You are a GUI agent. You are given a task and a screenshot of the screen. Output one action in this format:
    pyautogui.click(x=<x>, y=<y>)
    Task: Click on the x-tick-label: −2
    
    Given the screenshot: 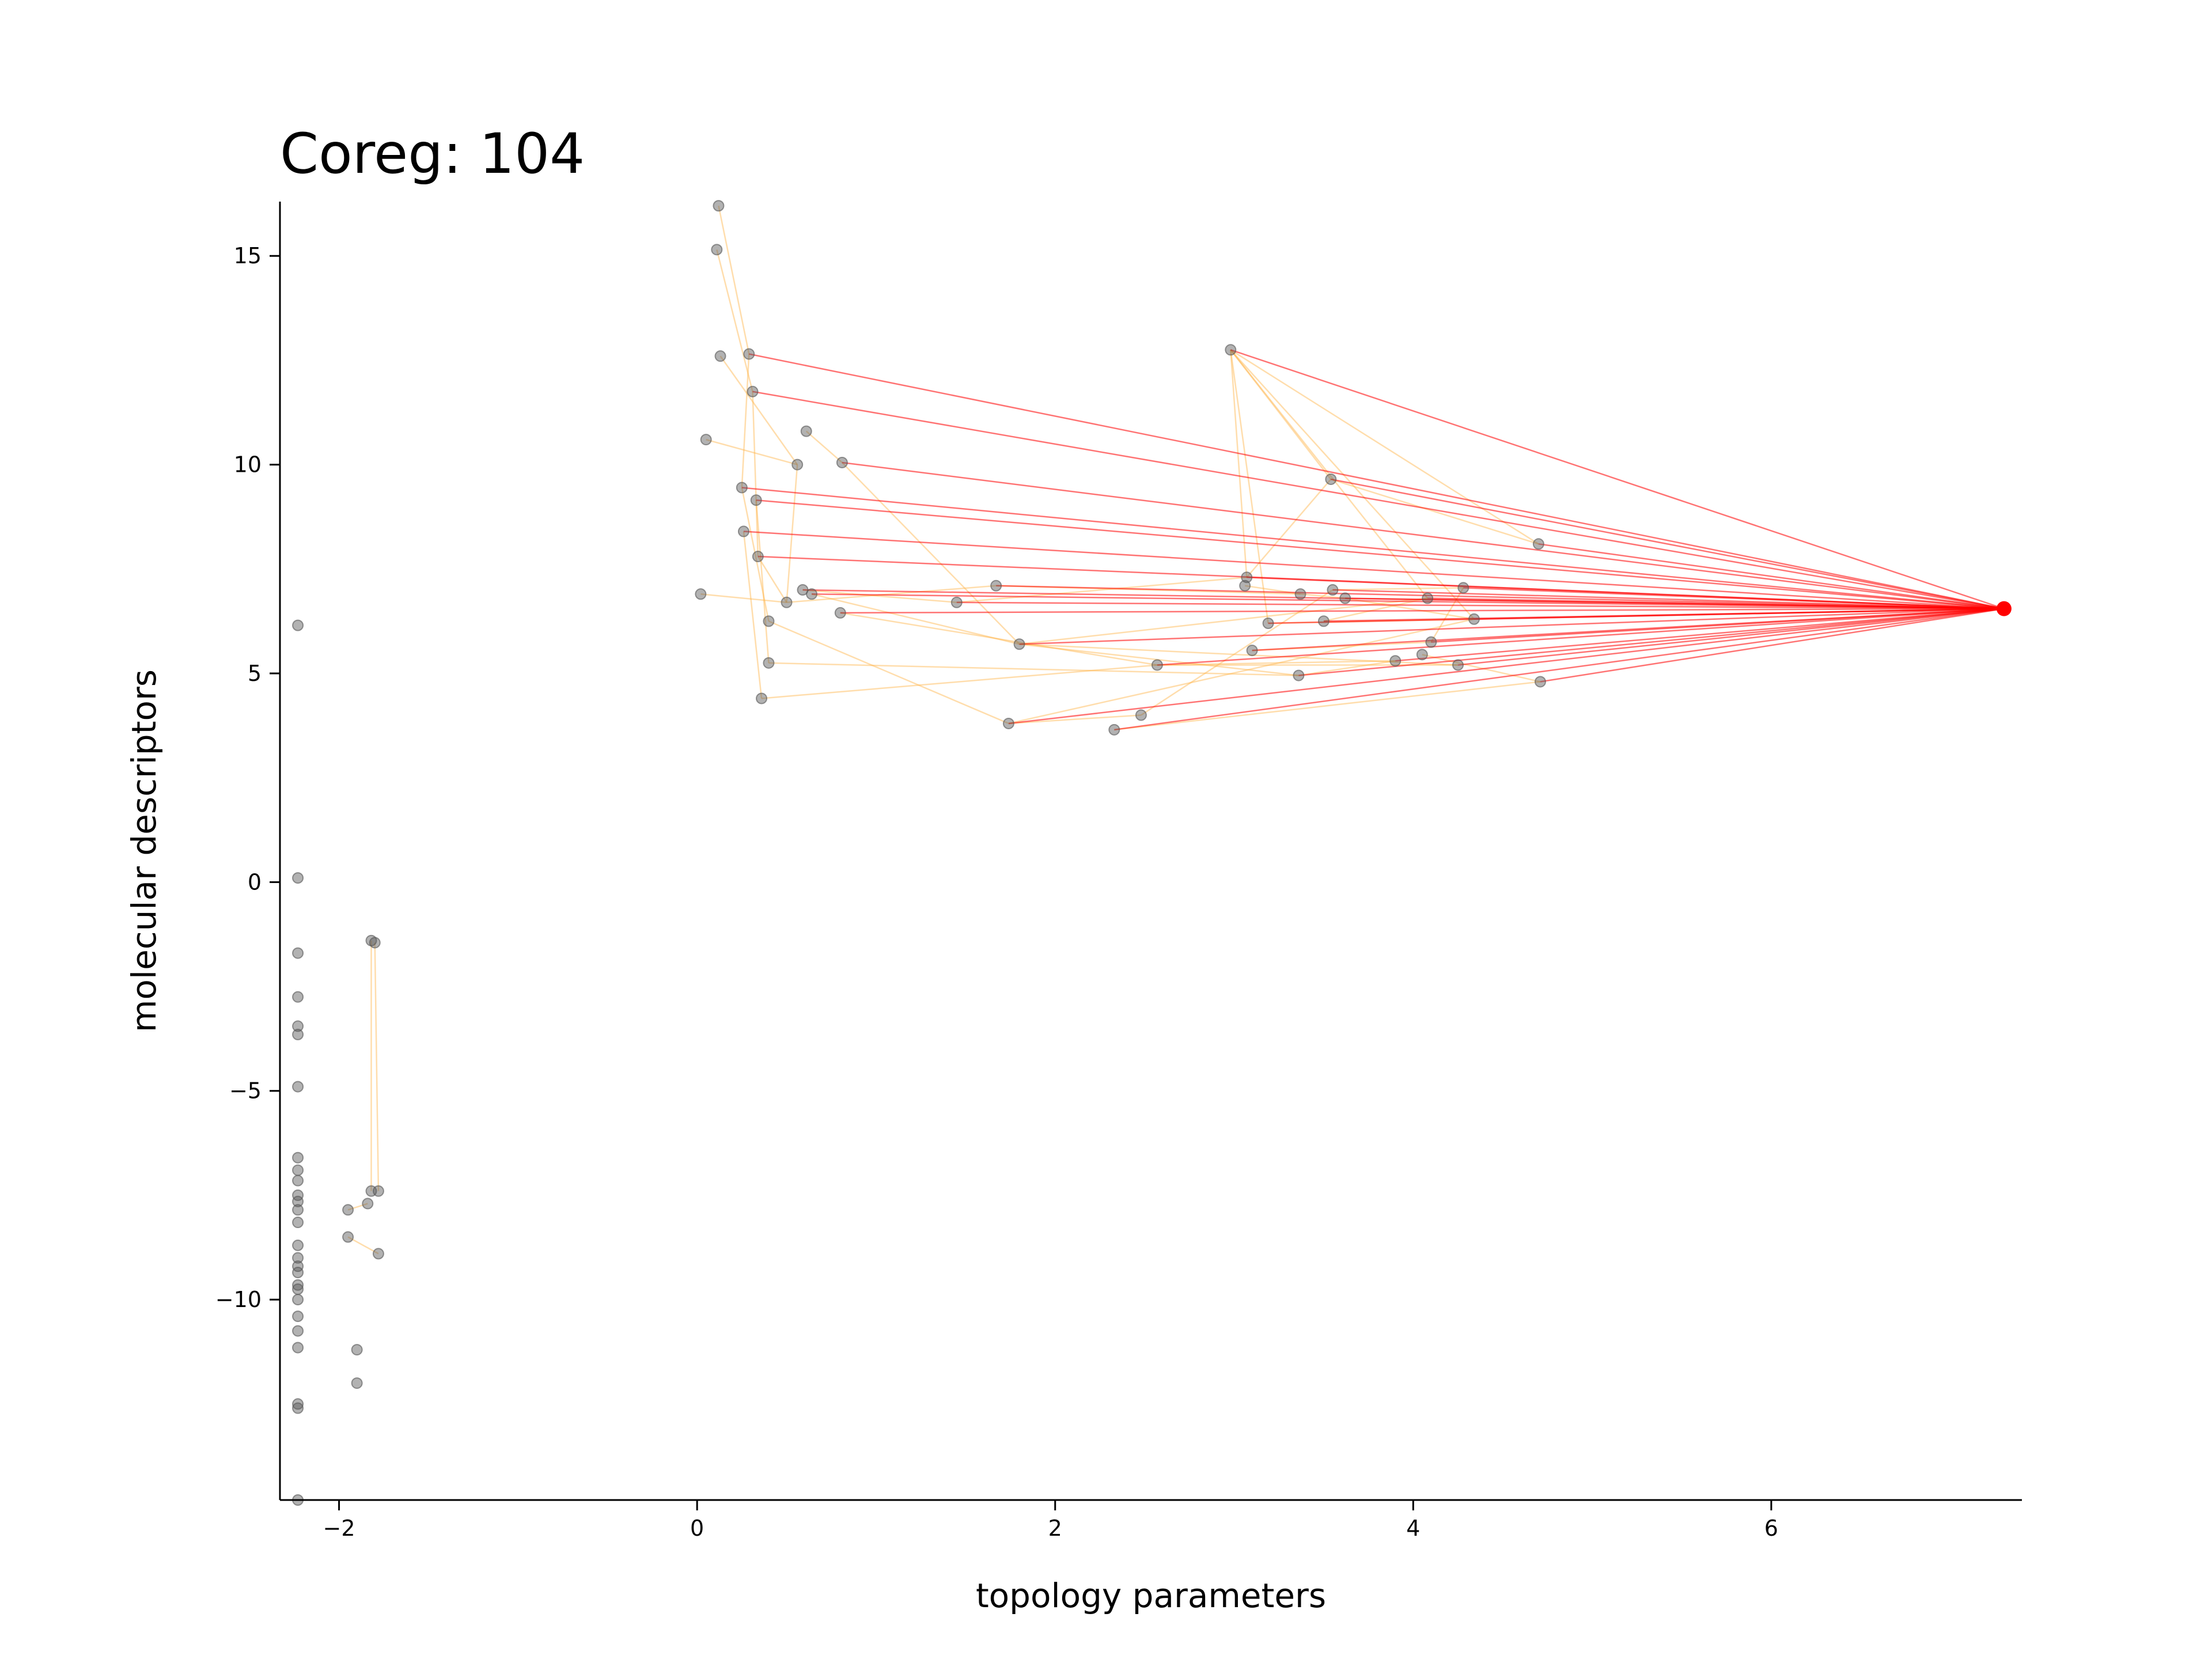 What is the action you would take?
    pyautogui.click(x=339, y=1528)
    